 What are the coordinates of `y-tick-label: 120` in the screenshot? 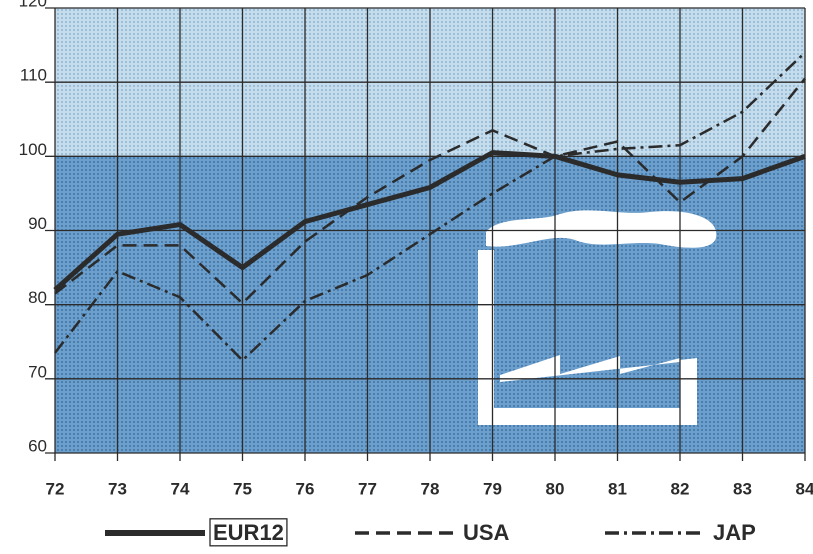 It's located at (33, 5).